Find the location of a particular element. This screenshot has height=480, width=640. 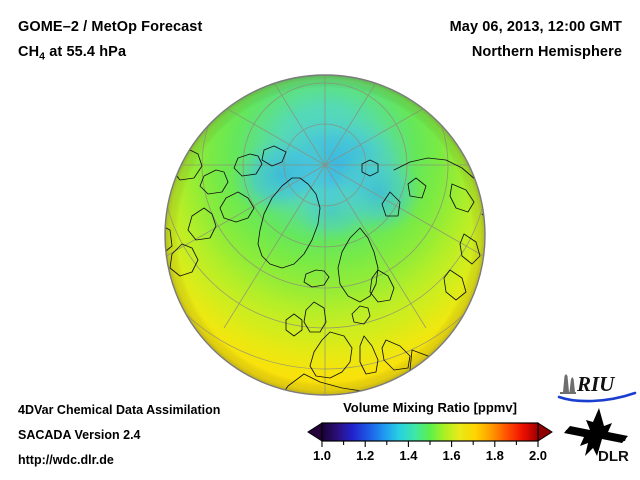

dlr-emblem-icon is located at coordinates (596, 432).